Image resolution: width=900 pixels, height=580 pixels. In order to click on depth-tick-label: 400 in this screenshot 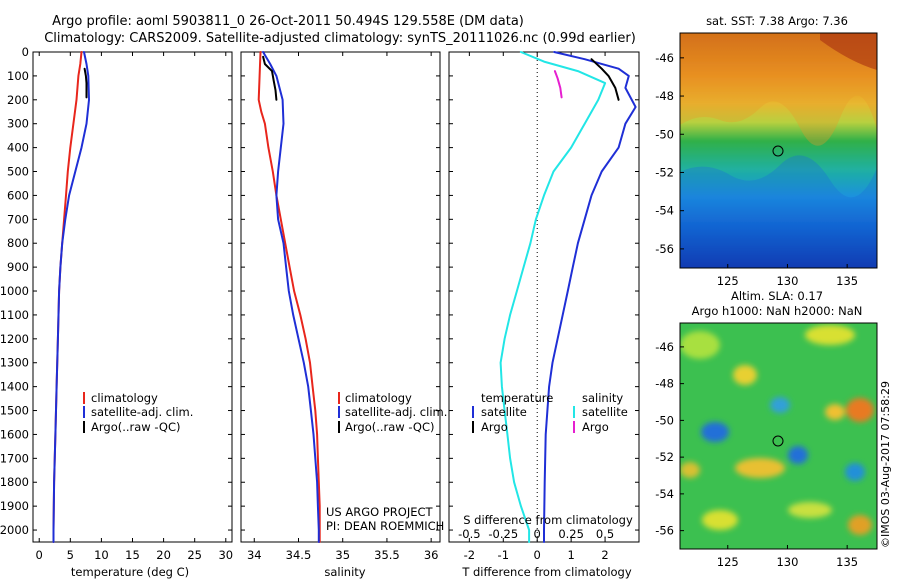, I will do `click(18, 148)`.